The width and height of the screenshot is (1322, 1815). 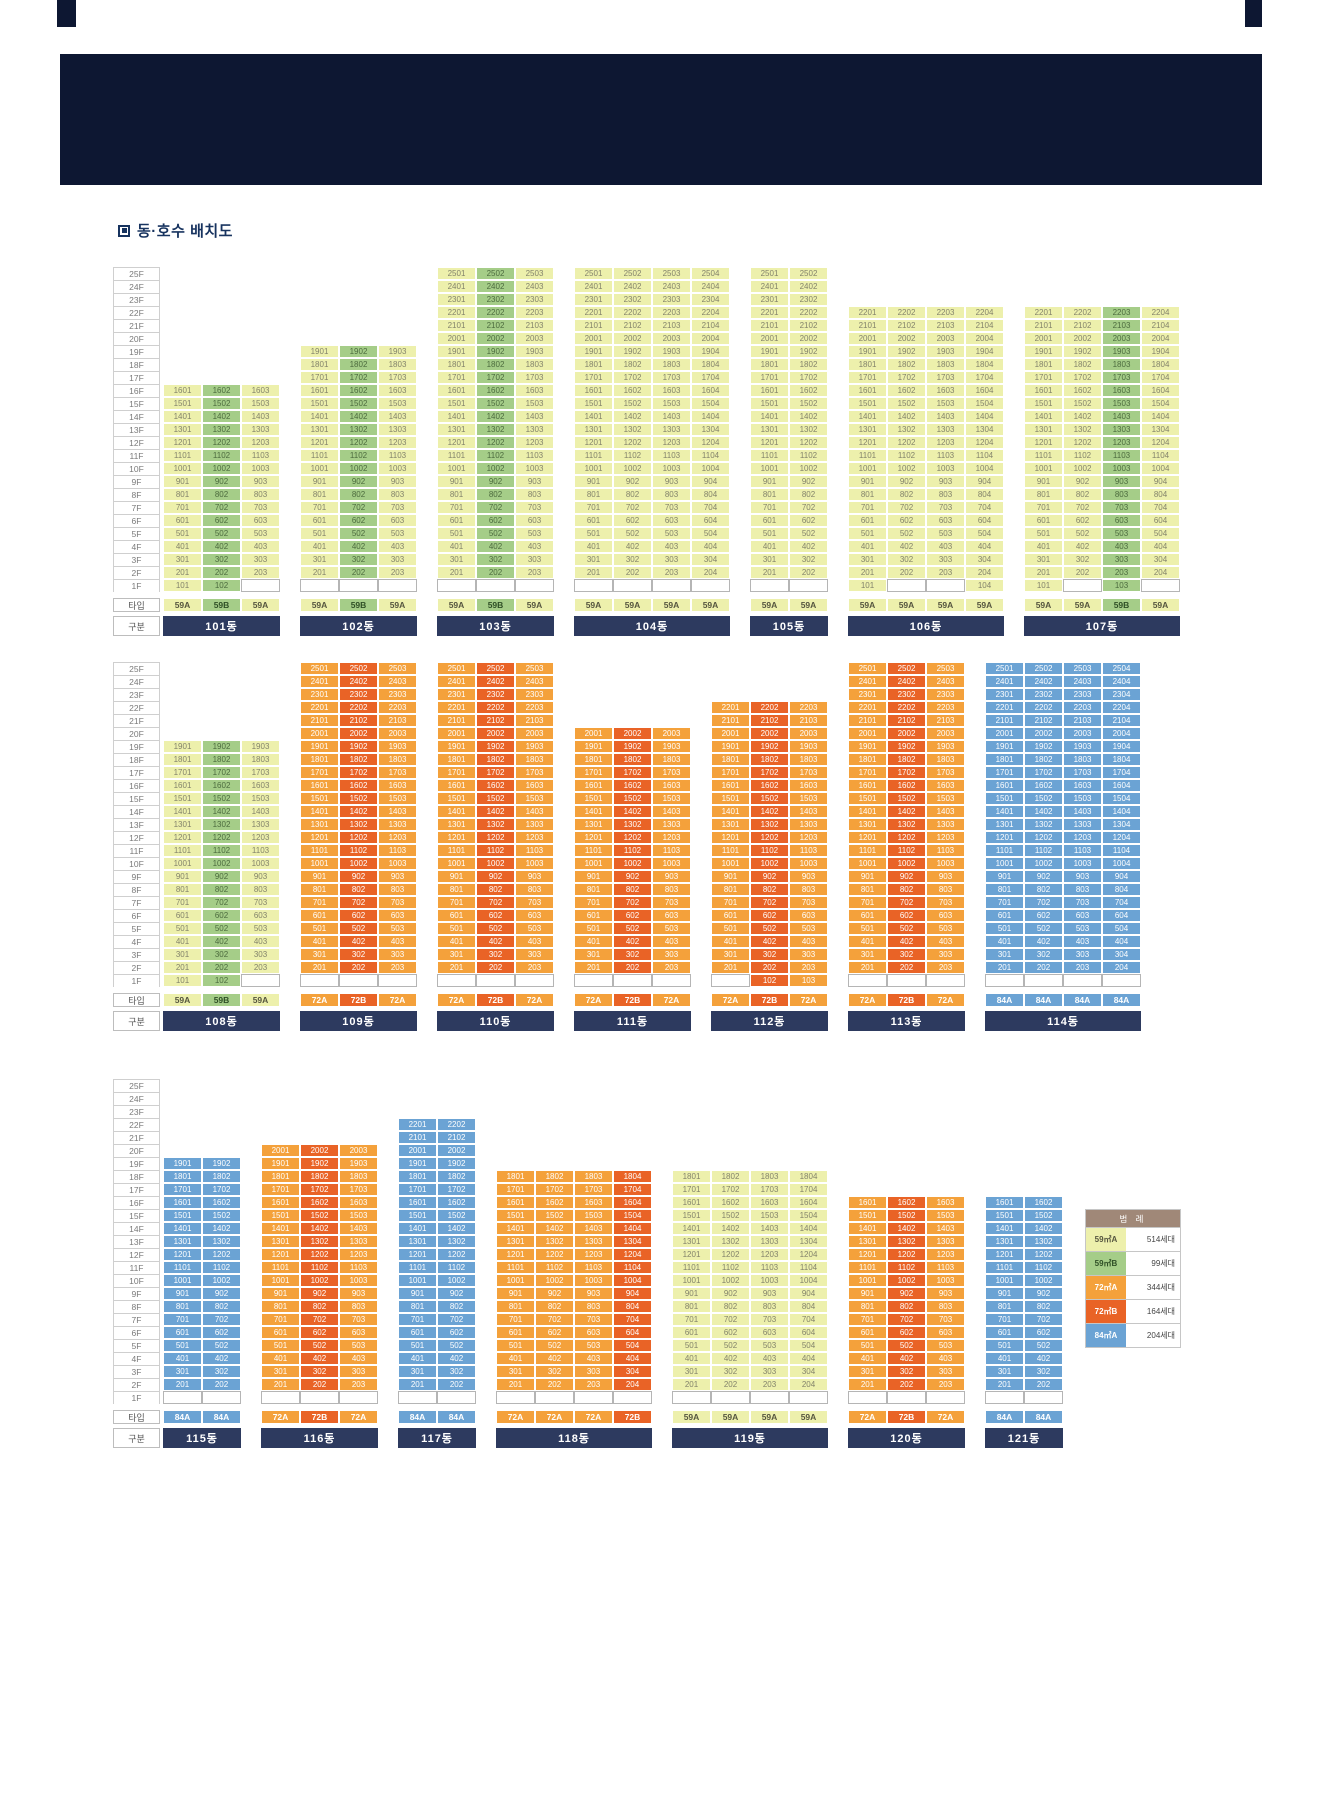 I want to click on unit-cell: 402, so click(x=1043, y=1358).